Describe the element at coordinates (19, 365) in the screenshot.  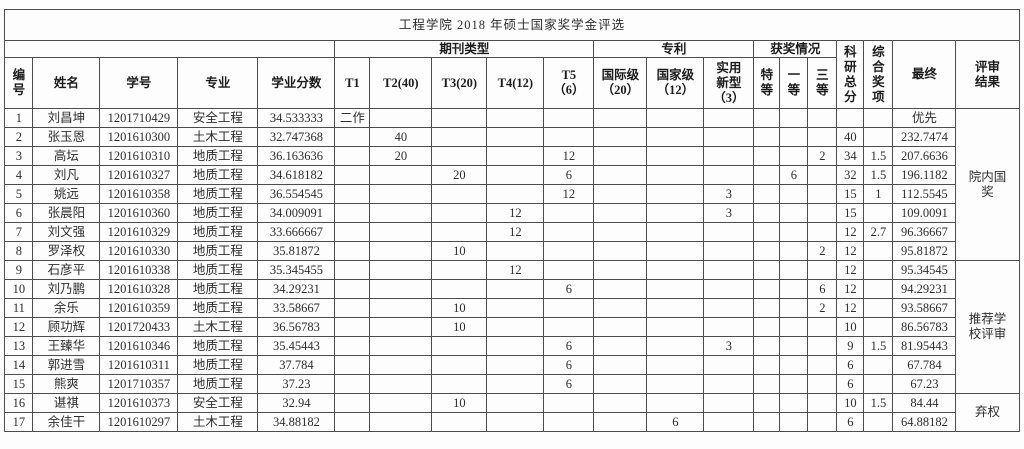
I see `table-cell: 14` at that location.